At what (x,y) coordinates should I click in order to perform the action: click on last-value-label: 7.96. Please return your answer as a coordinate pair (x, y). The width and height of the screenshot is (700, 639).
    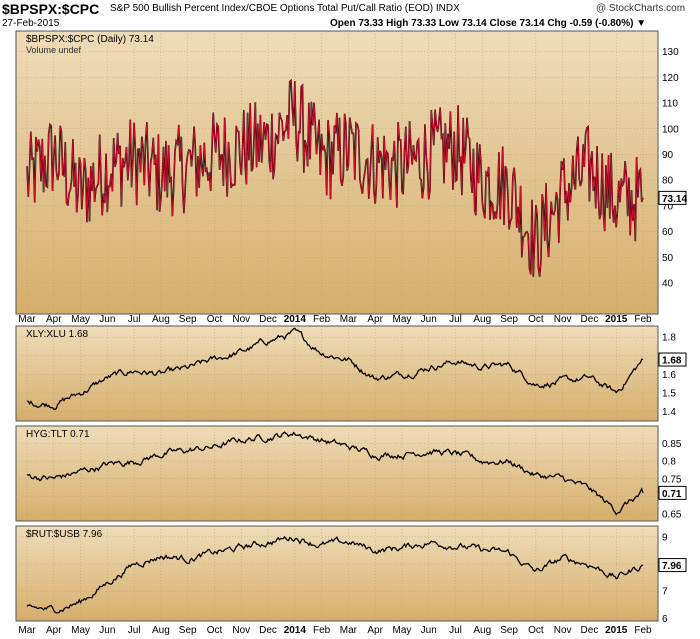
    Looking at the image, I should click on (672, 566).